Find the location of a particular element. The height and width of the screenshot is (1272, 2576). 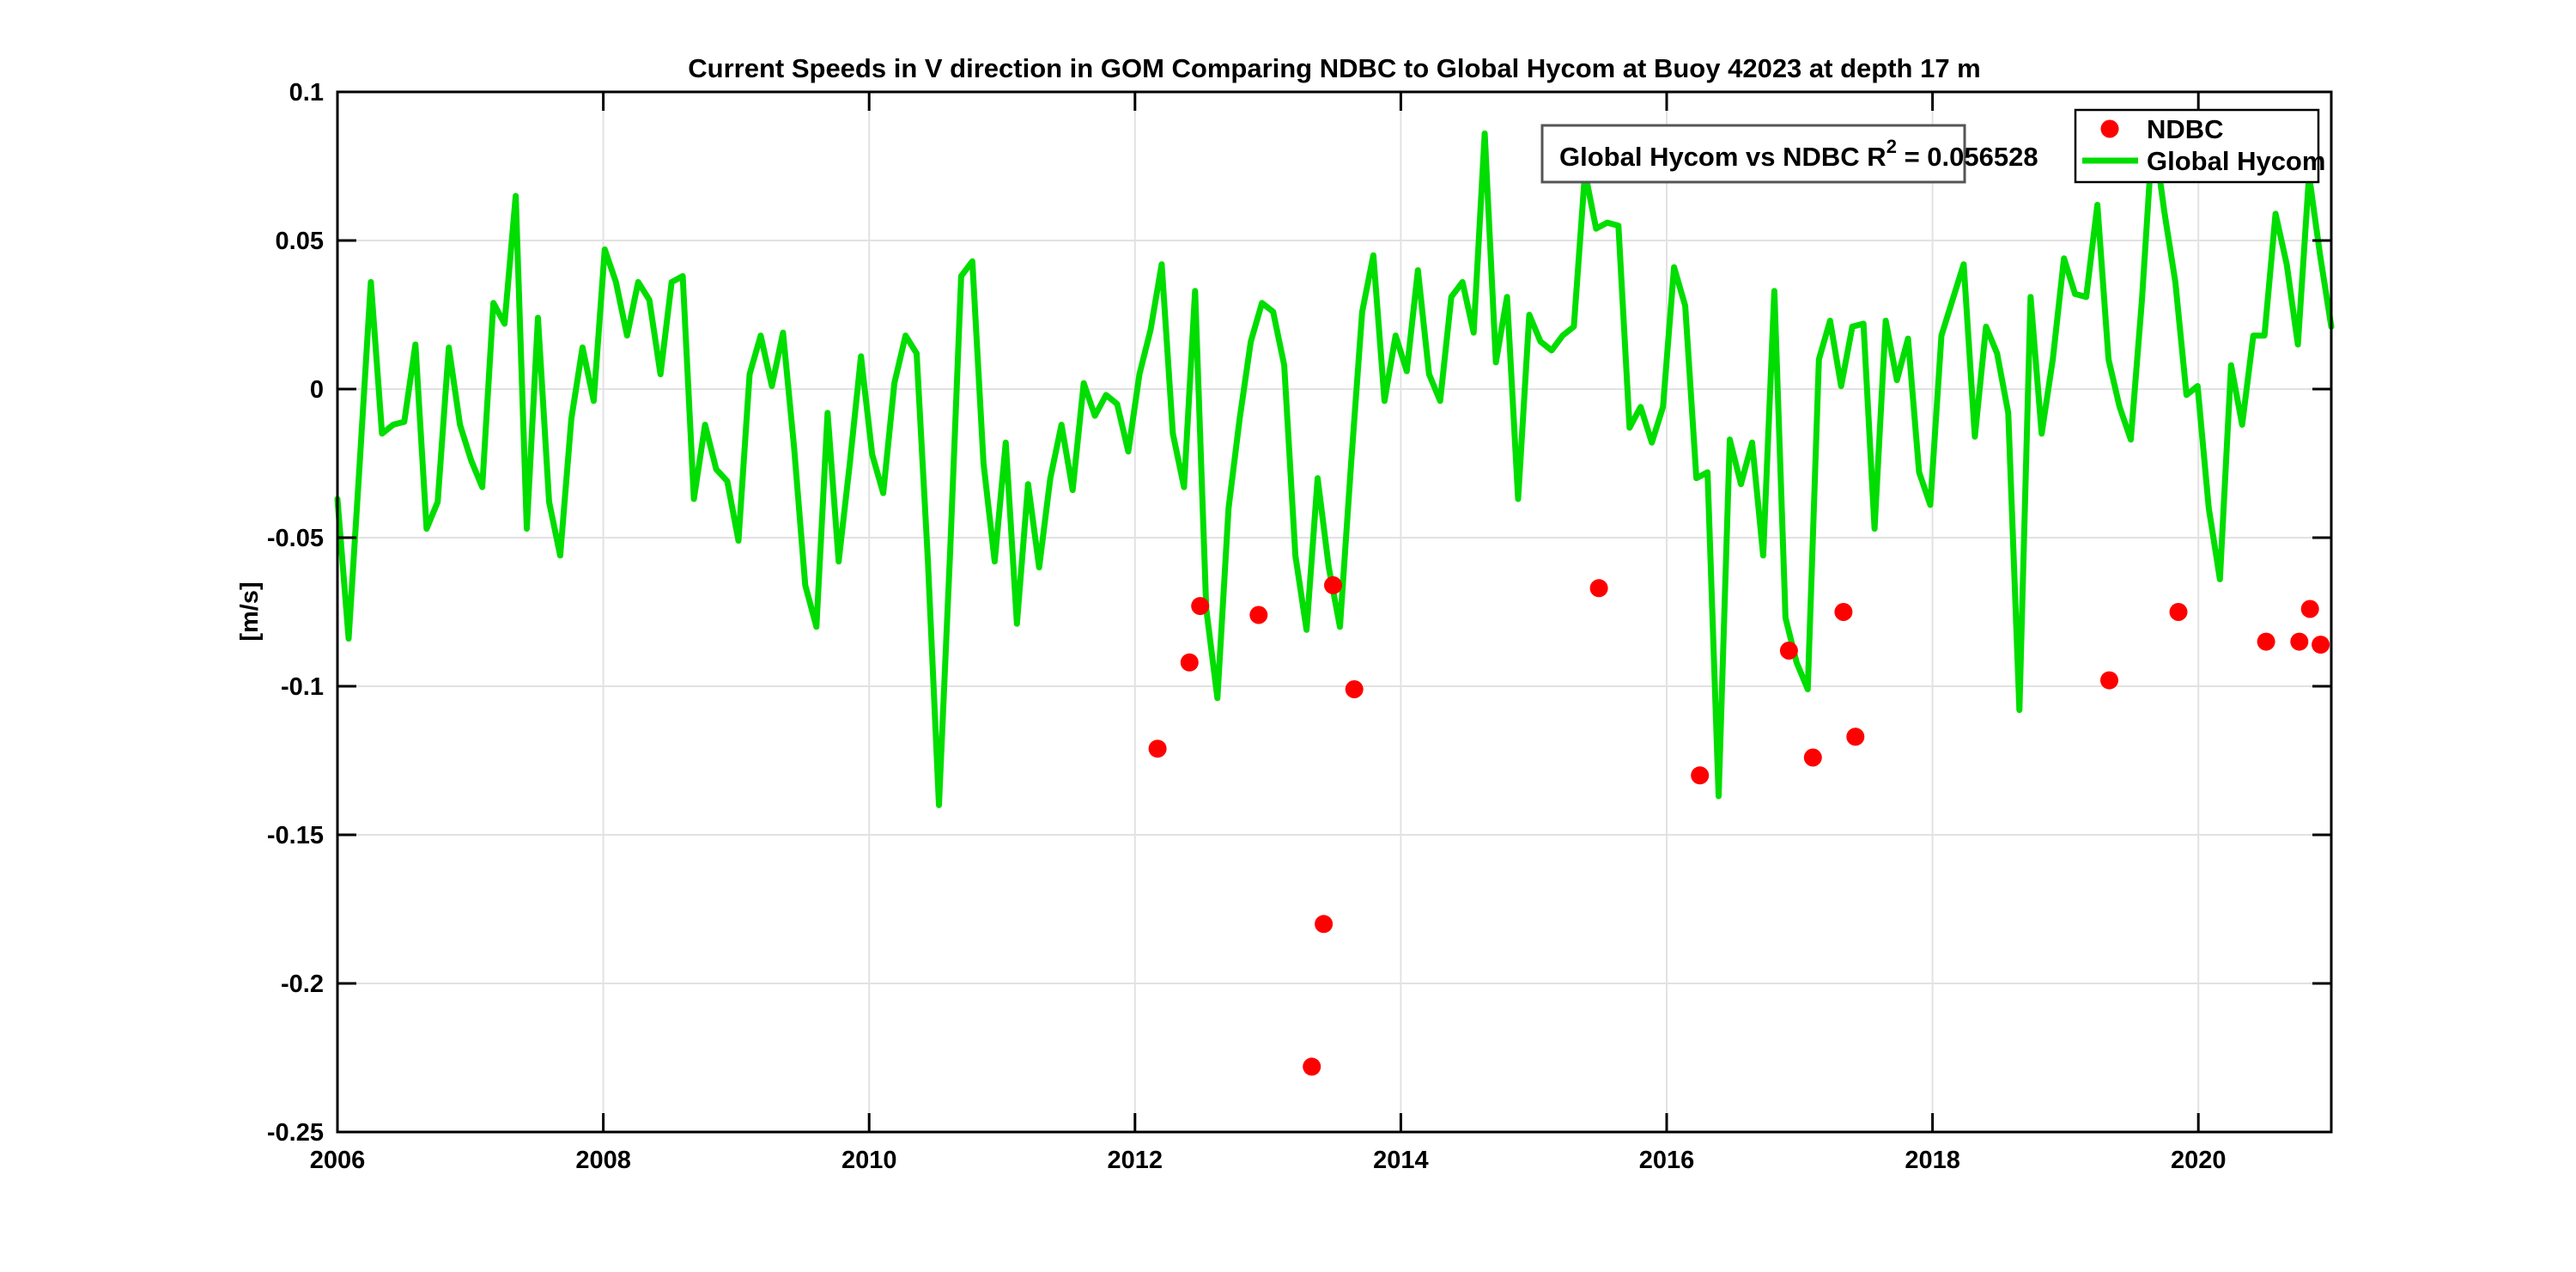

x-tick-label: 2018 is located at coordinates (1932, 1160).